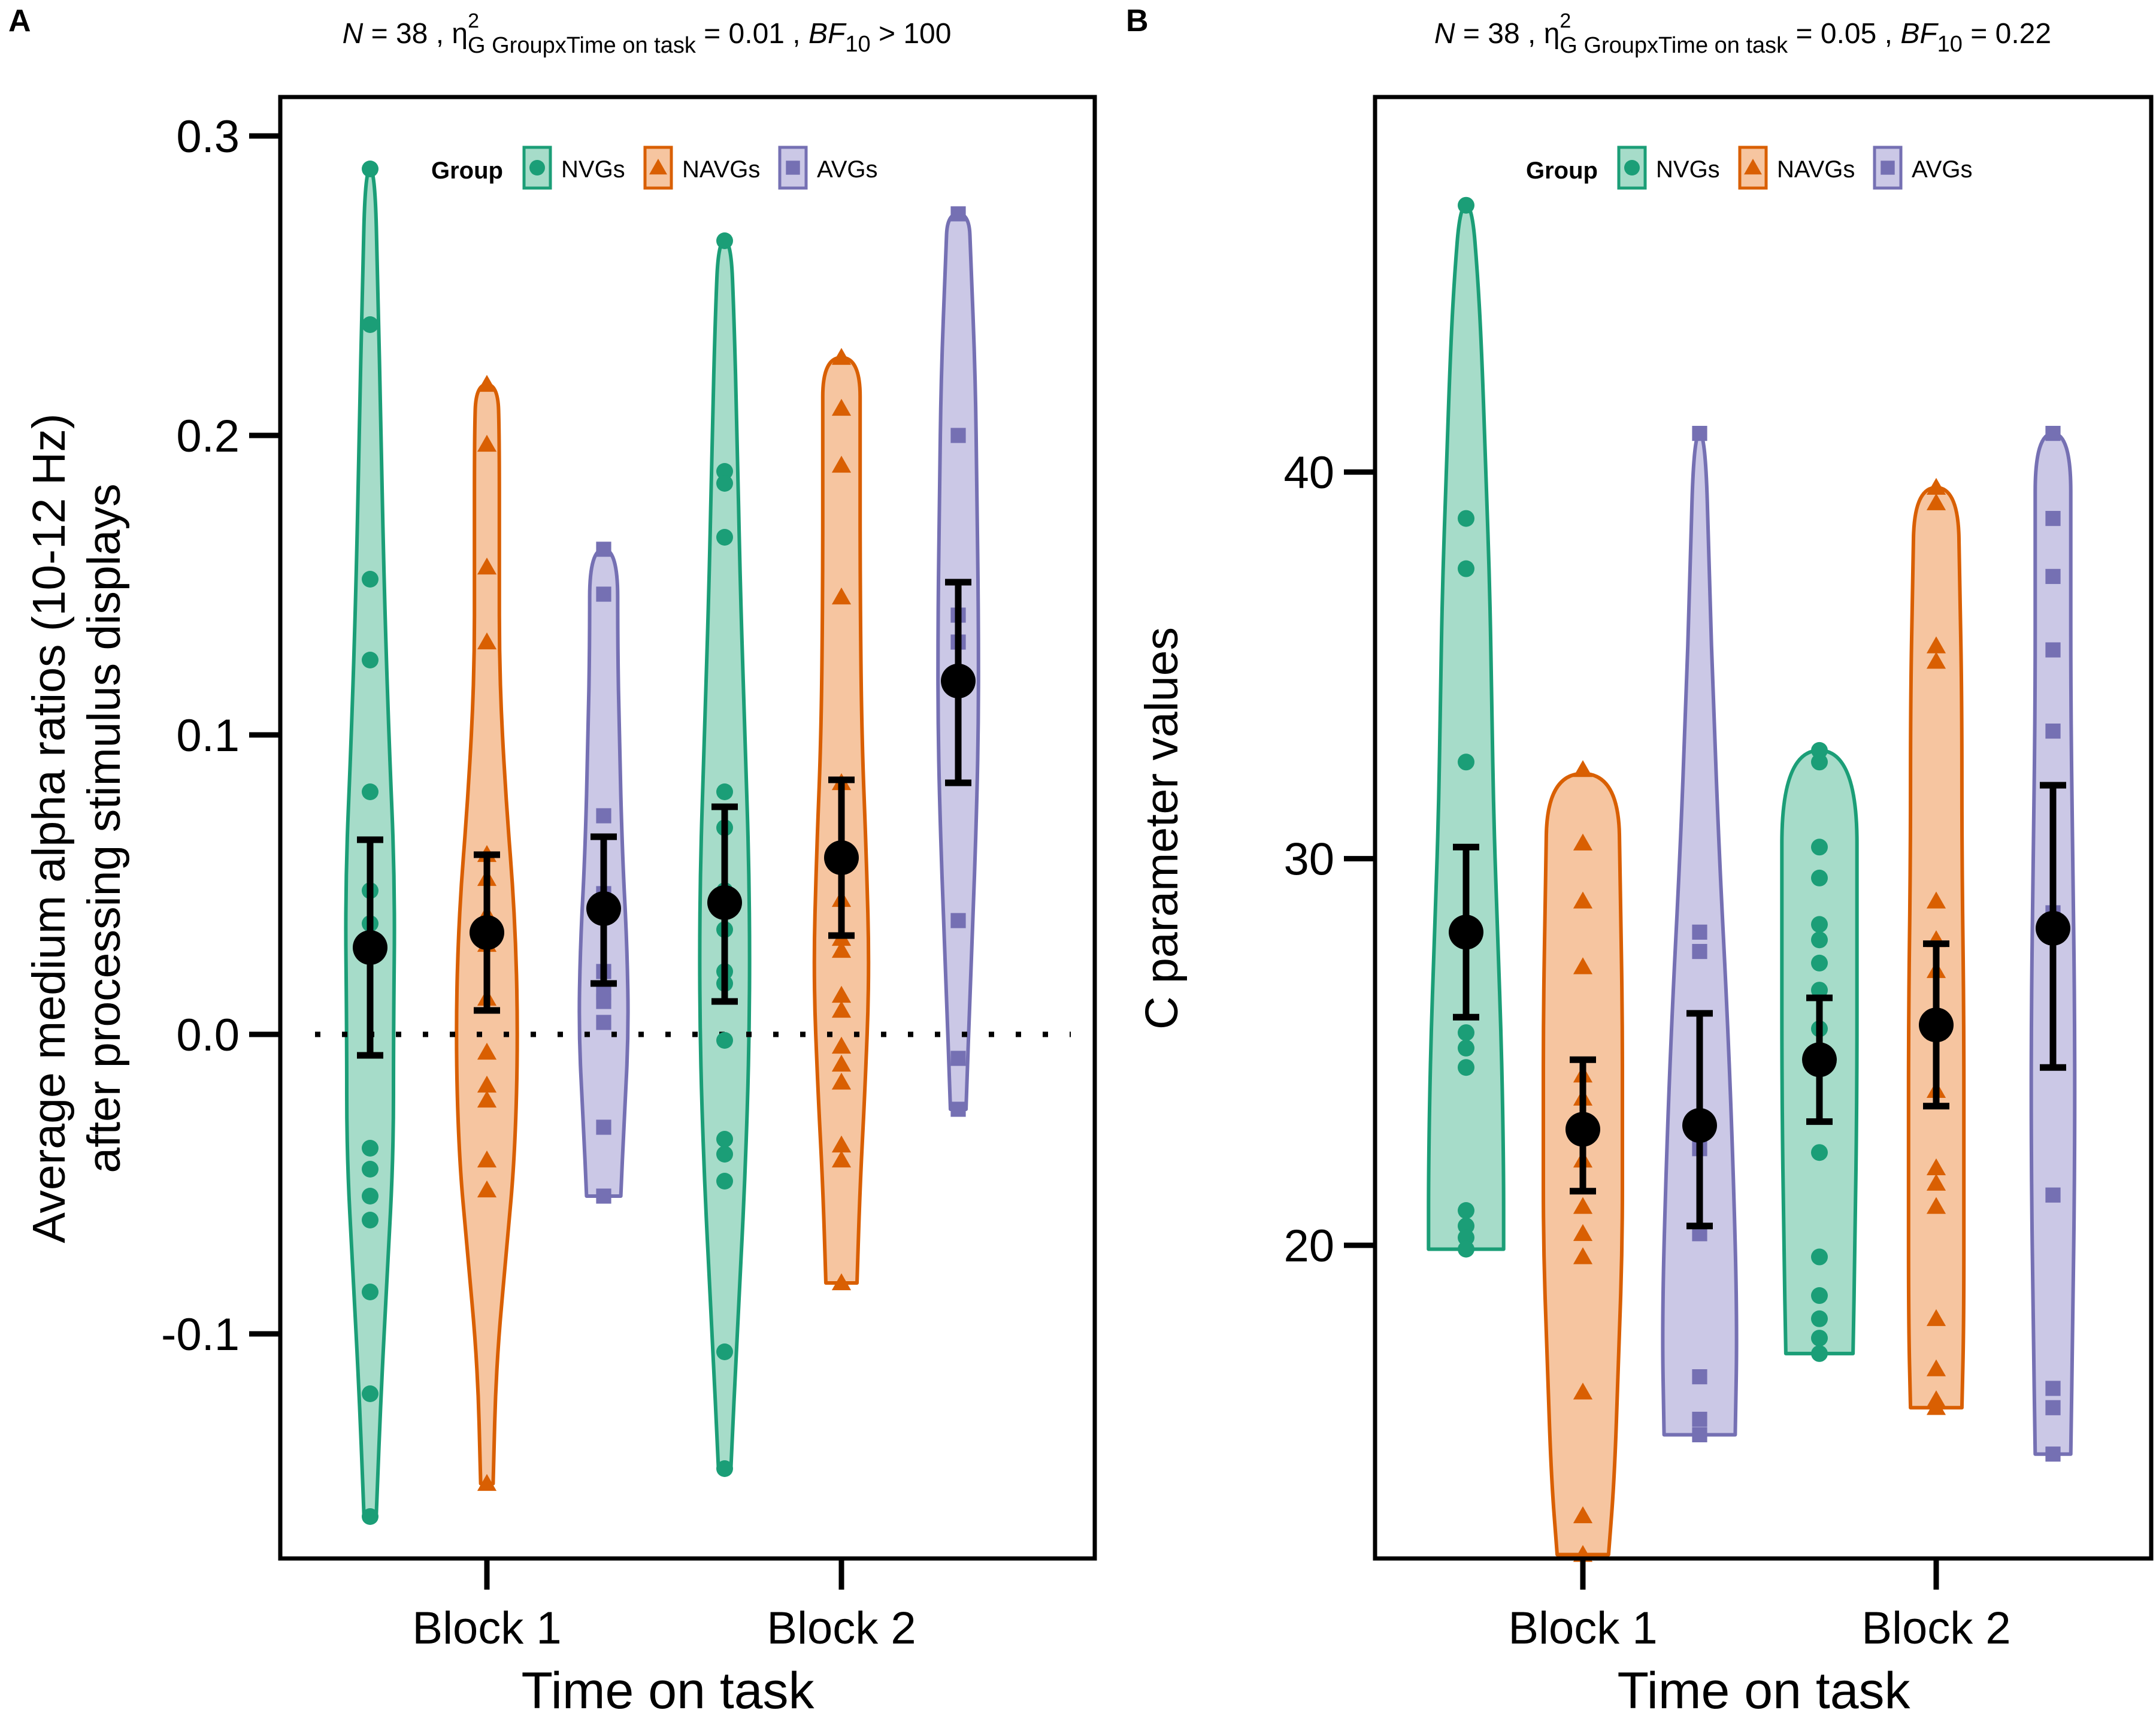  What do you see at coordinates (958, 681) in the screenshot?
I see `panel-a-mean-block-2-avgs` at bounding box center [958, 681].